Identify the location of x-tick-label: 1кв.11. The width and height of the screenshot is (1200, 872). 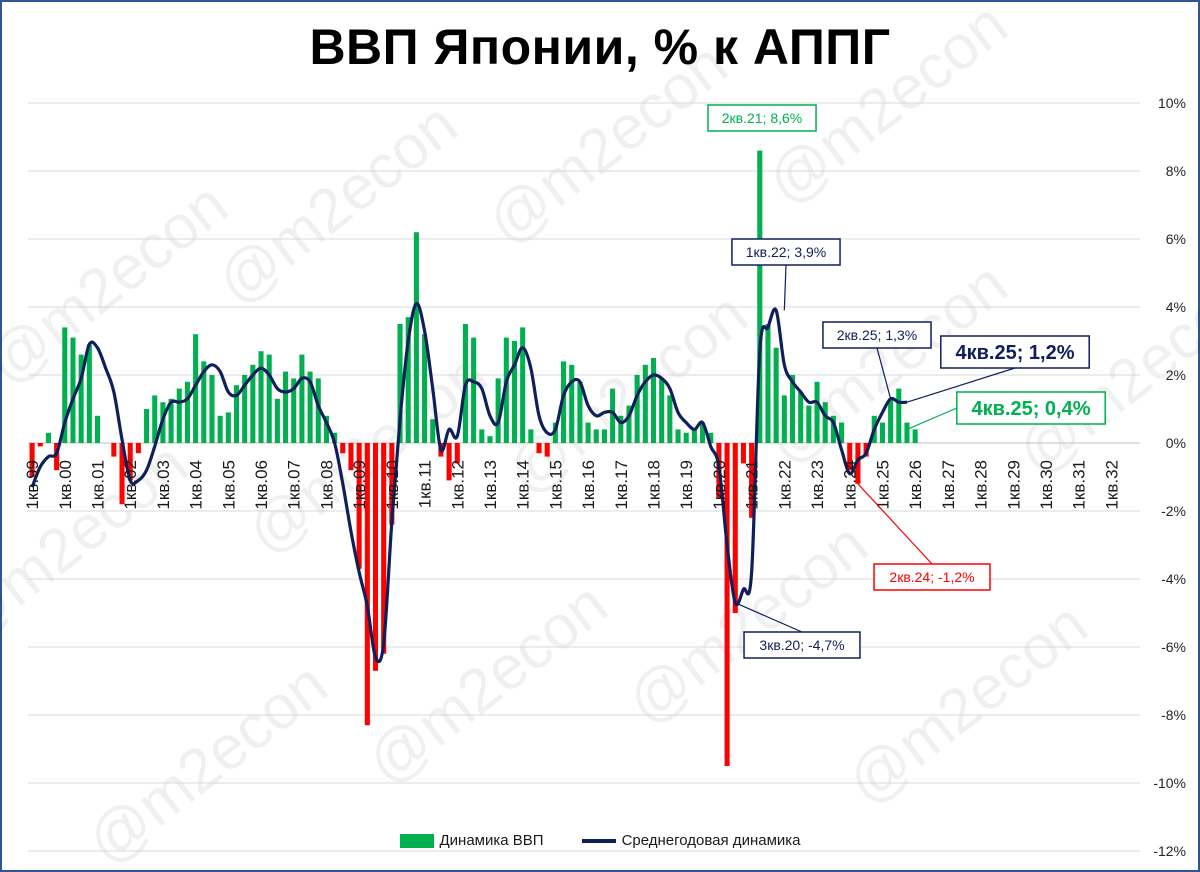
(425, 484).